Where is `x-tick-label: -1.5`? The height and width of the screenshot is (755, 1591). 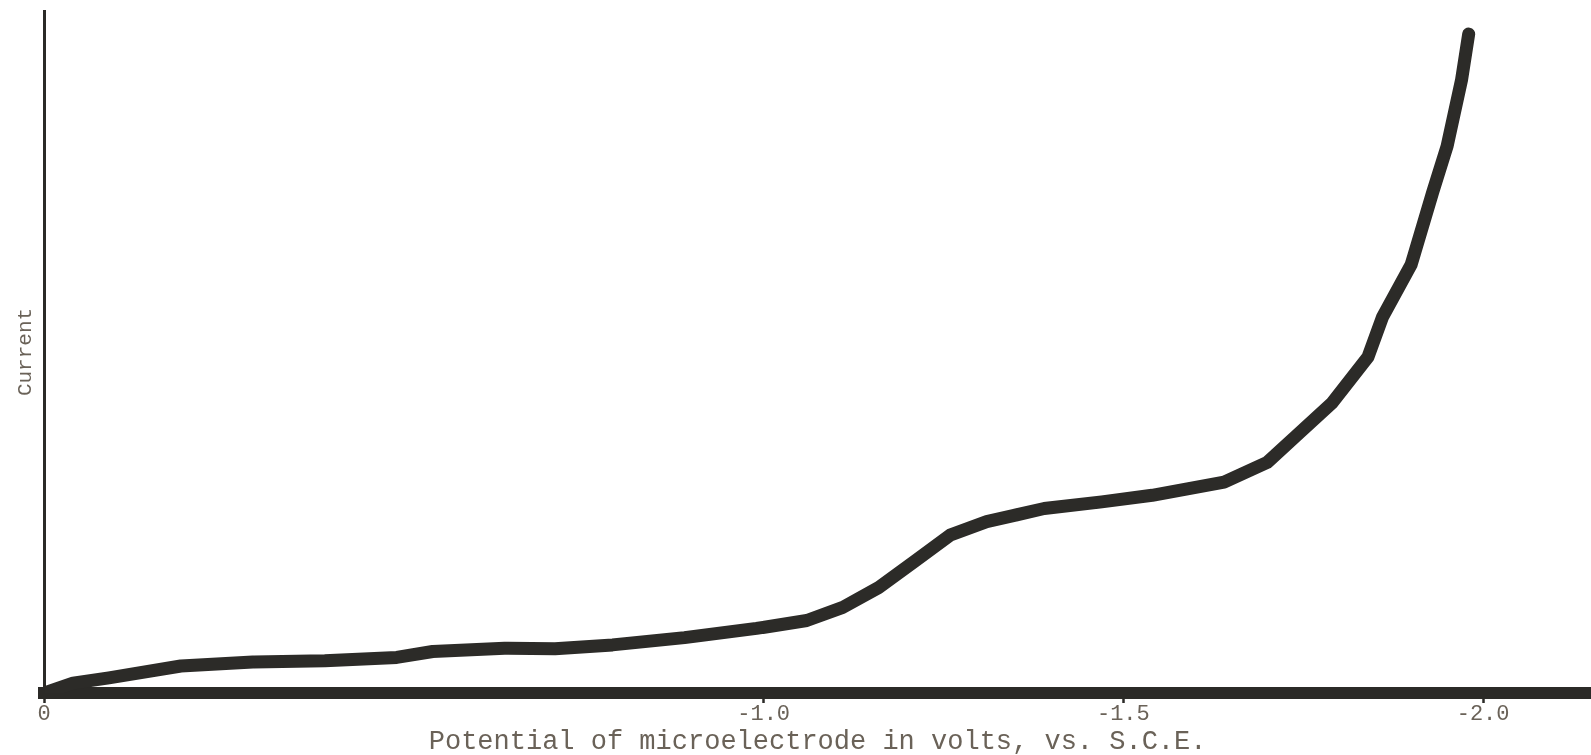
x-tick-label: -1.5 is located at coordinates (1123, 714).